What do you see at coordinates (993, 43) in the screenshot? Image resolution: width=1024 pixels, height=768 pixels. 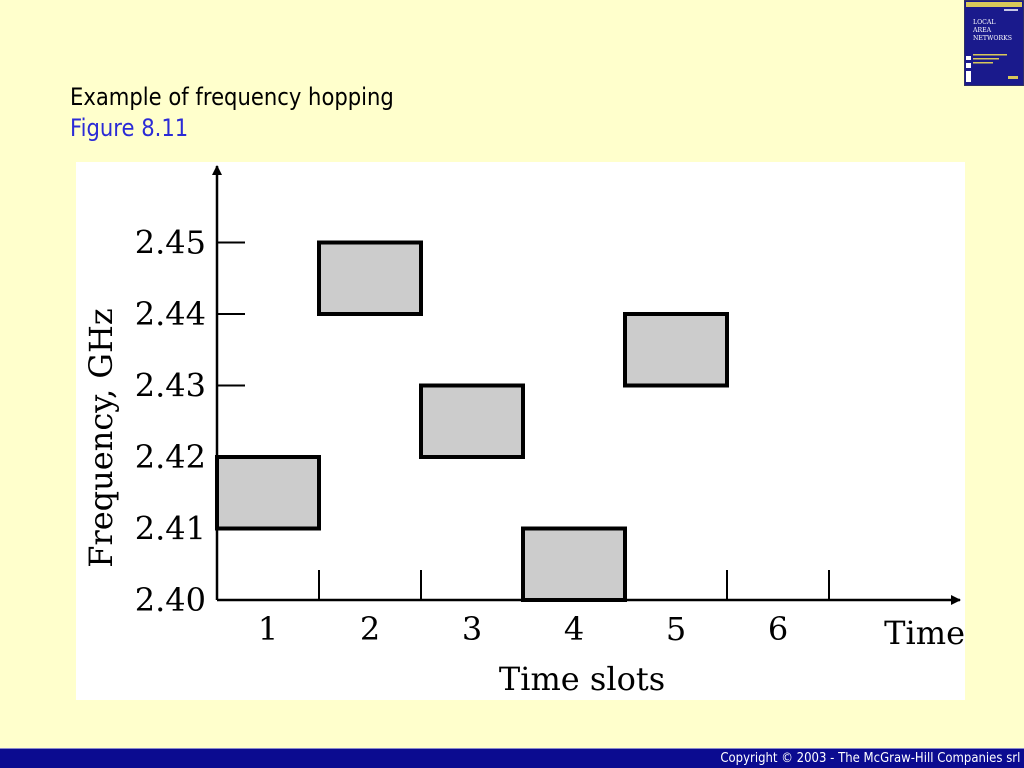 I see `book-cover-thumbnail: LOCAL AREA NETWORKS` at bounding box center [993, 43].